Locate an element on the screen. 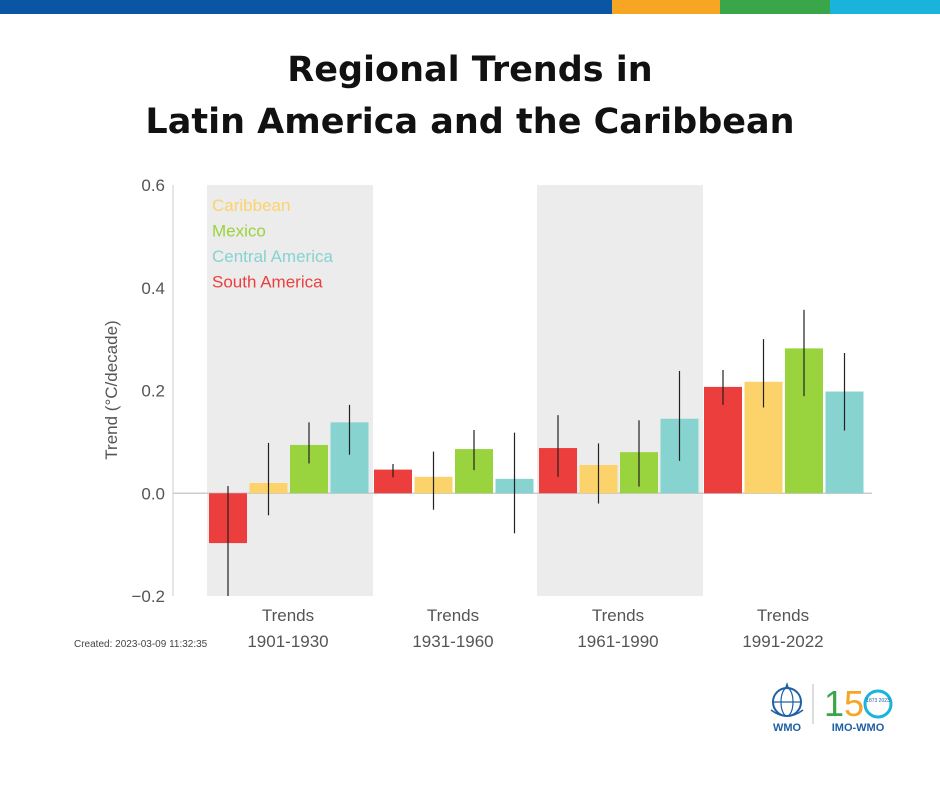 The width and height of the screenshot is (940, 788). top-bar-blue is located at coordinates (306, 7).